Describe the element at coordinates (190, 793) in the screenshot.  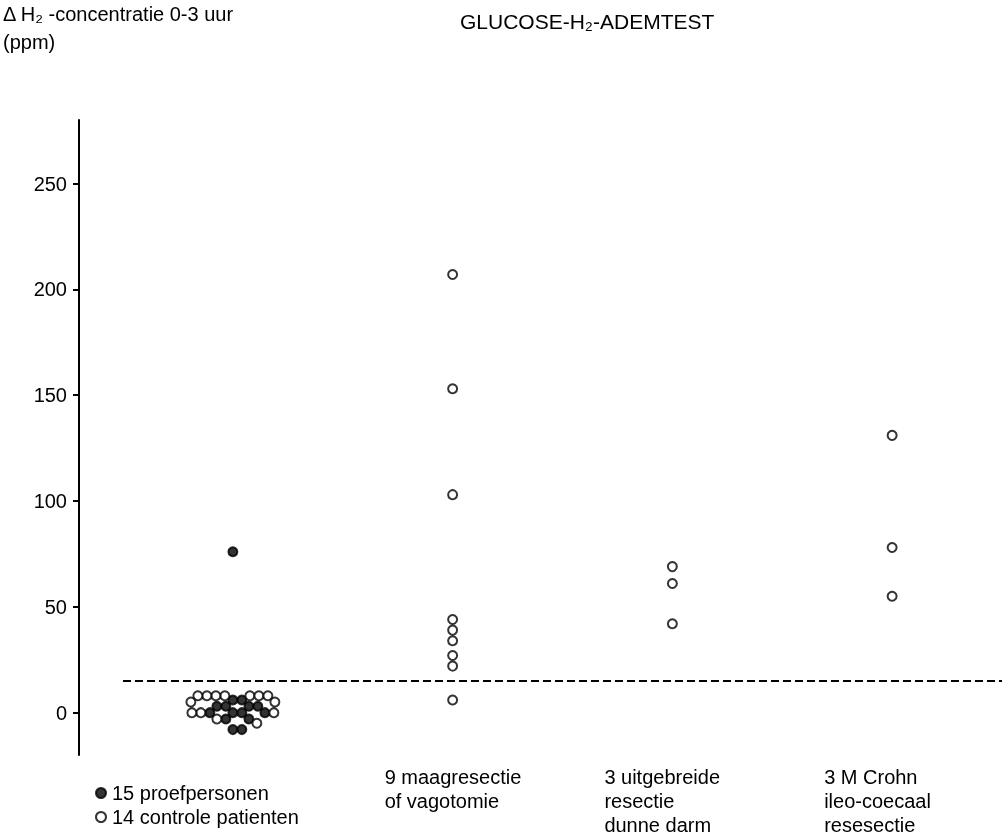
I see `legend-label: 15 proefpersonen` at that location.